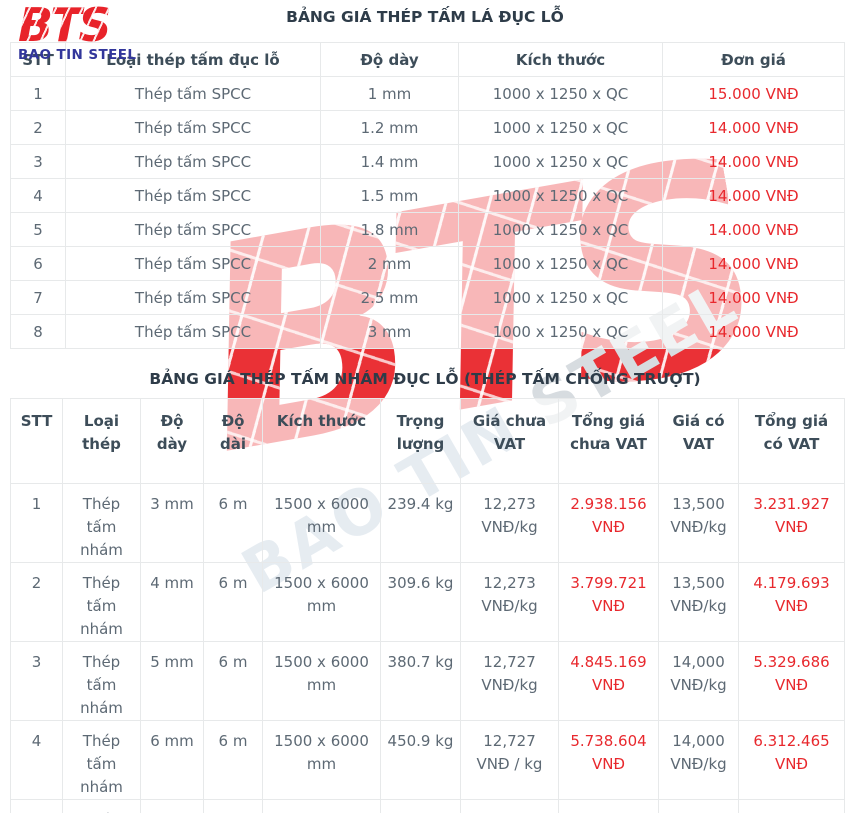  What do you see at coordinates (193, 59) in the screenshot?
I see `column-header-type: Loại thép tấm đục lỗ` at bounding box center [193, 59].